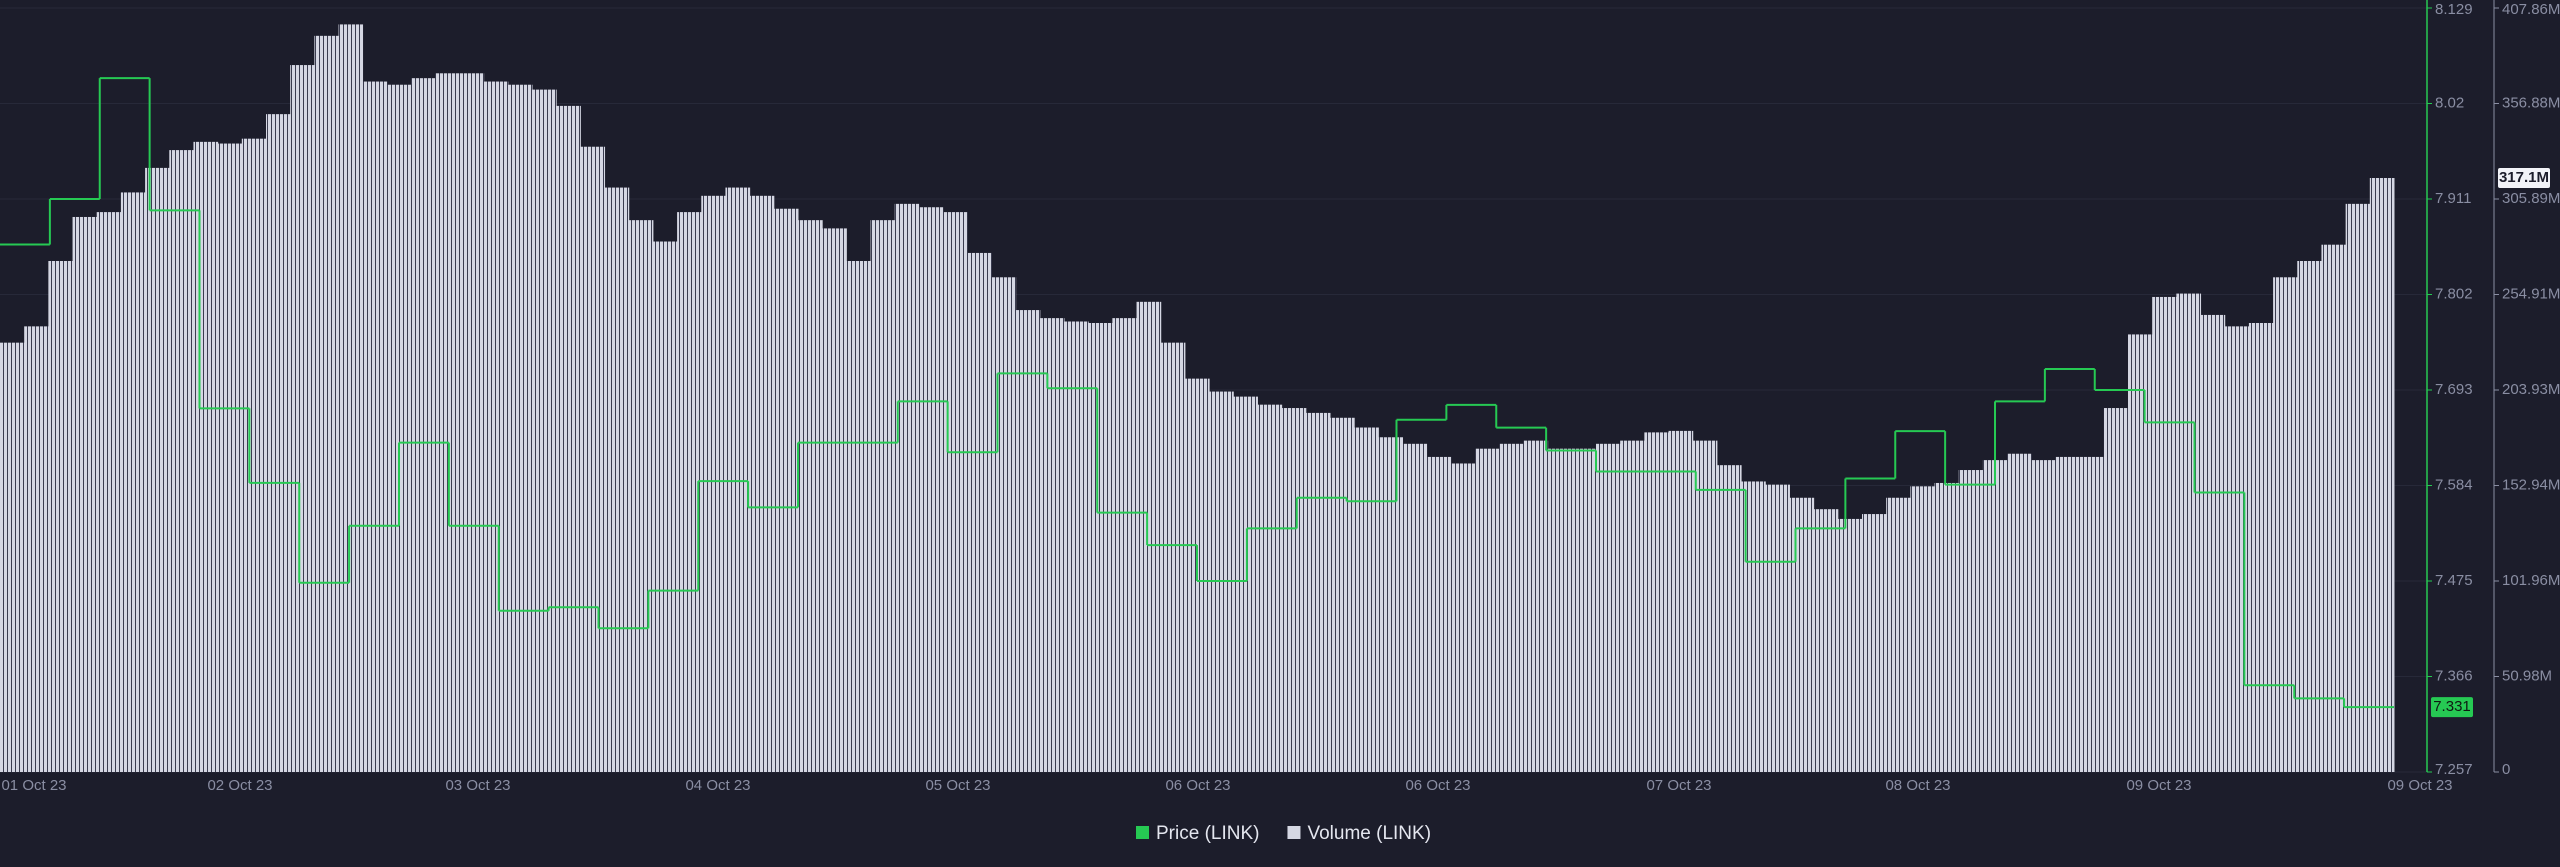 The height and width of the screenshot is (867, 2560). Describe the element at coordinates (477, 785) in the screenshot. I see `x-tick-label: 03 Oct 23` at that location.